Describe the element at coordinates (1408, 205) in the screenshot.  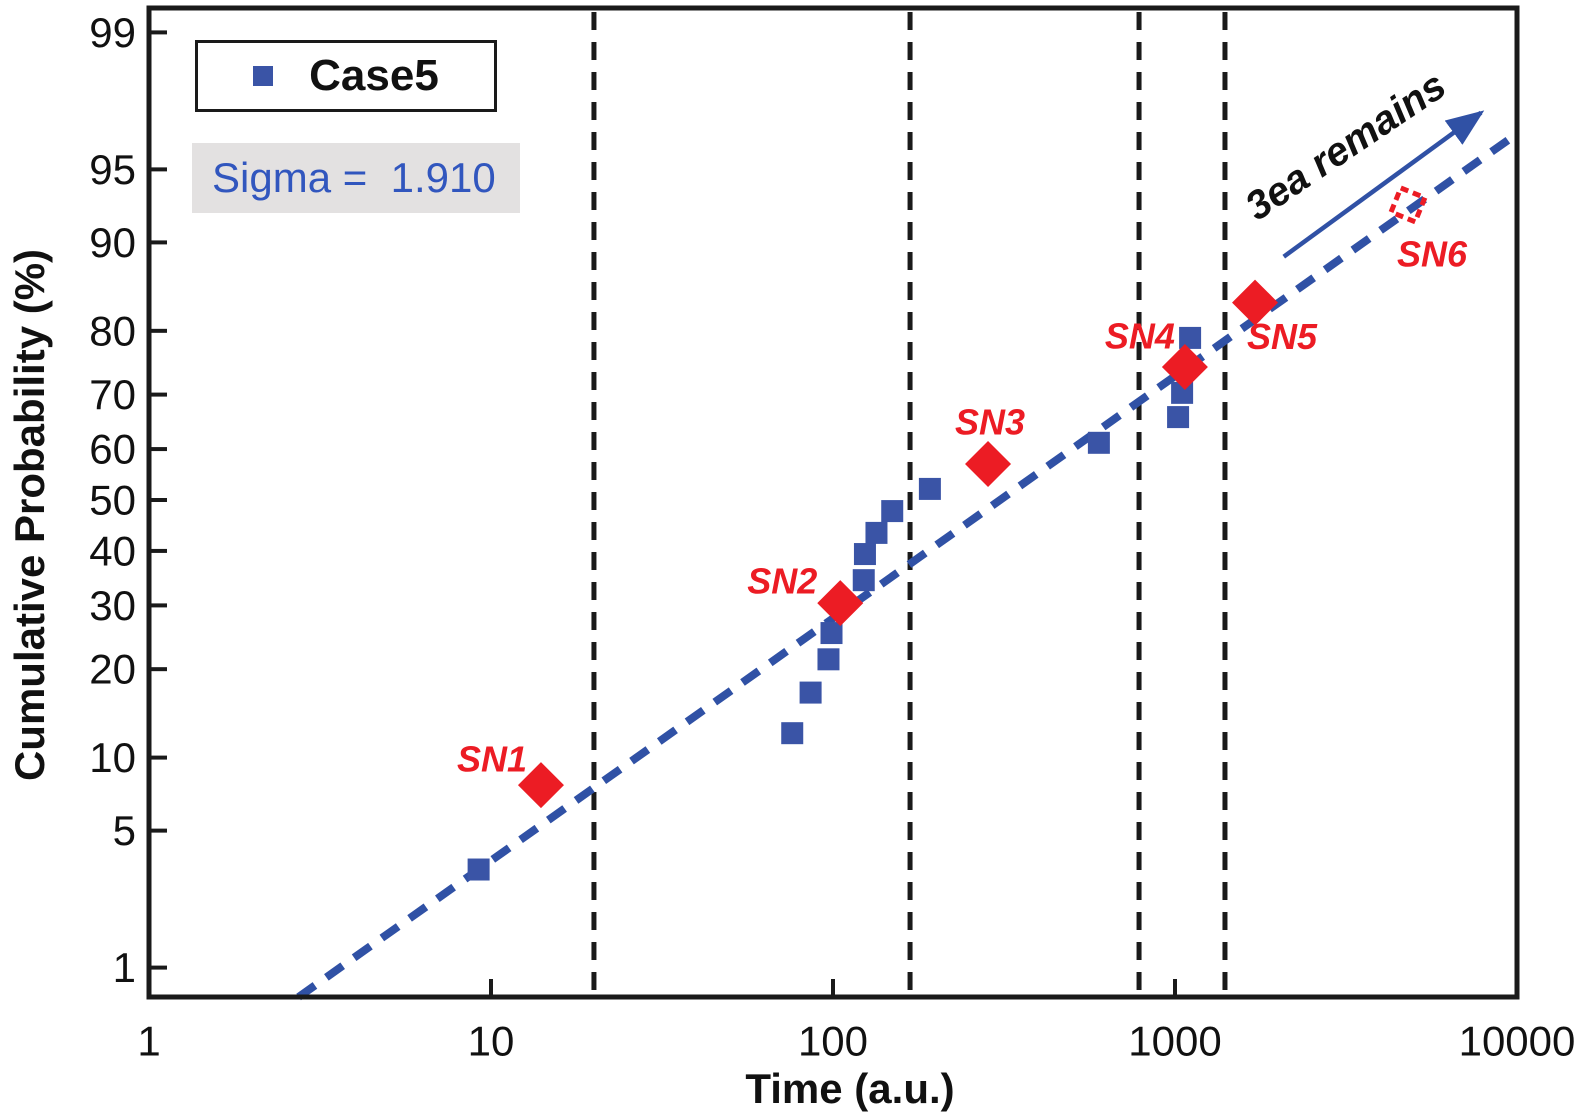
I see `sn-open-dashed-marker` at that location.